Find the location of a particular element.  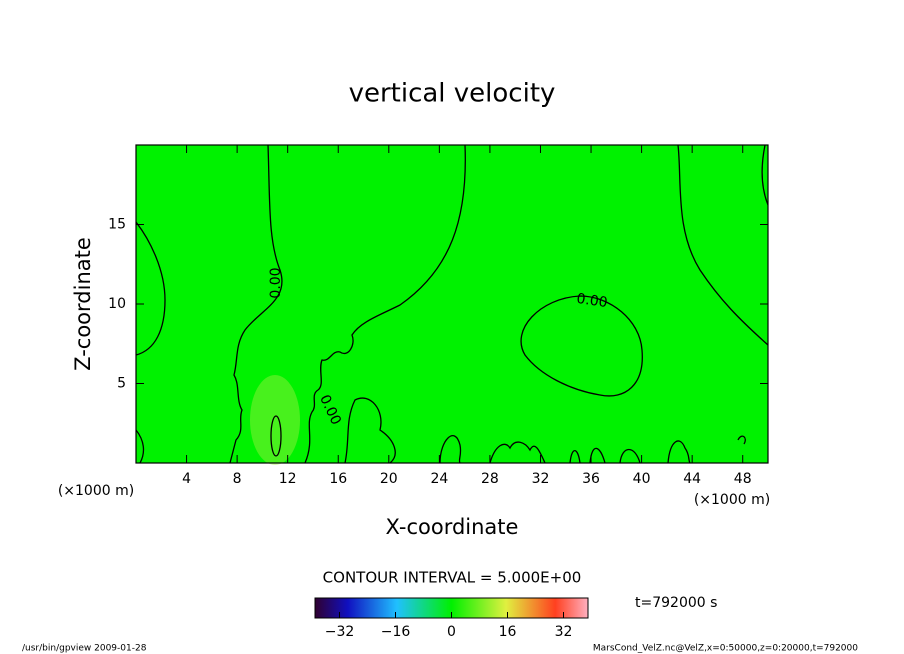

y-tick-label: 10 is located at coordinates (117, 304).